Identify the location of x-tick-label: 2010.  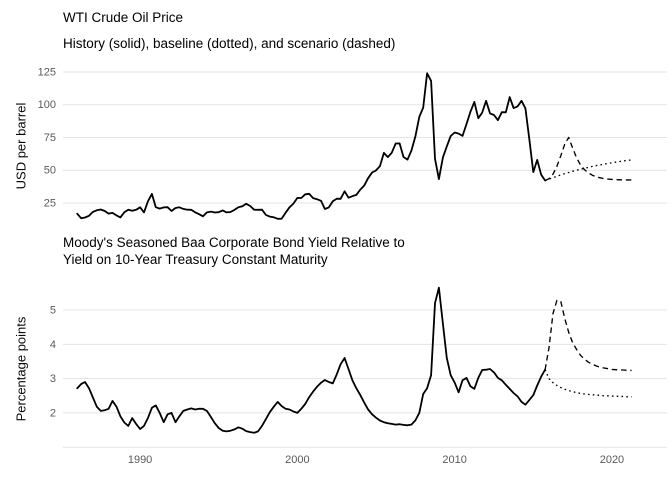
(454, 460).